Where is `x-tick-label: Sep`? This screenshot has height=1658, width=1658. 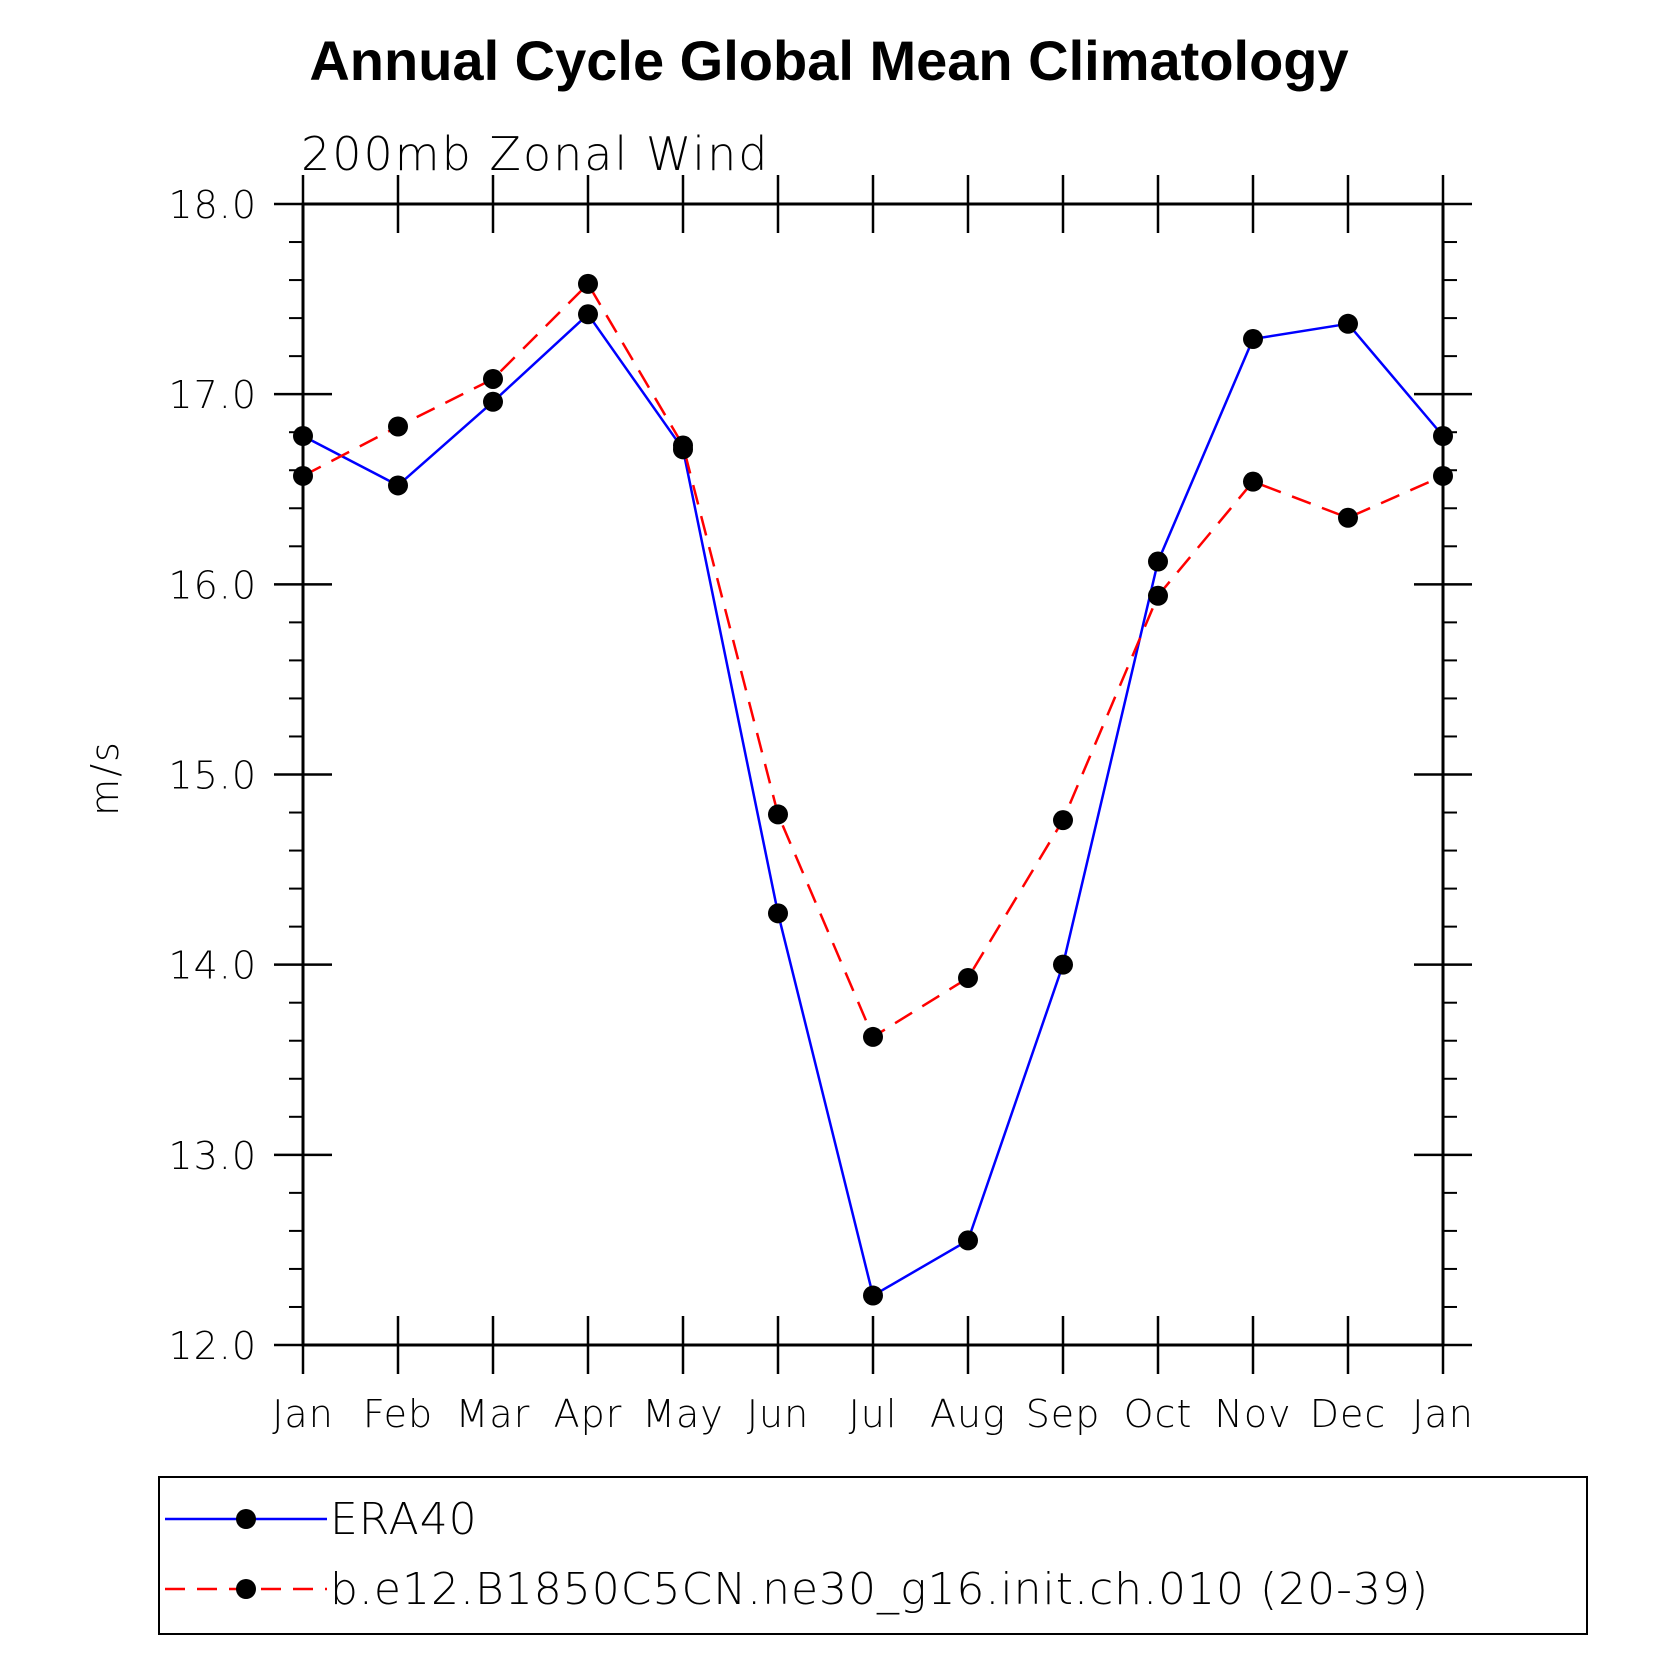 x-tick-label: Sep is located at coordinates (1063, 1414).